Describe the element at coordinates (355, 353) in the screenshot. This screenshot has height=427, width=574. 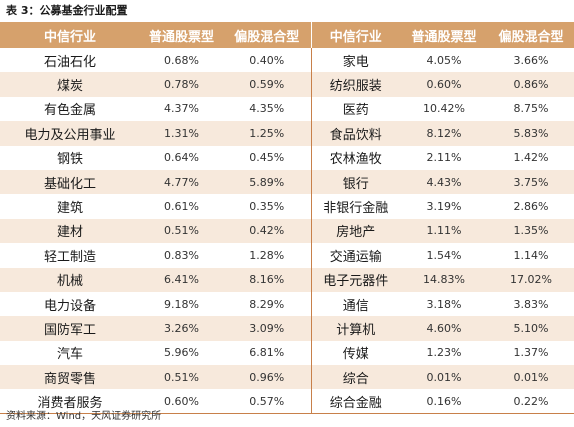
I see `industry-right-cell: 传媒` at that location.